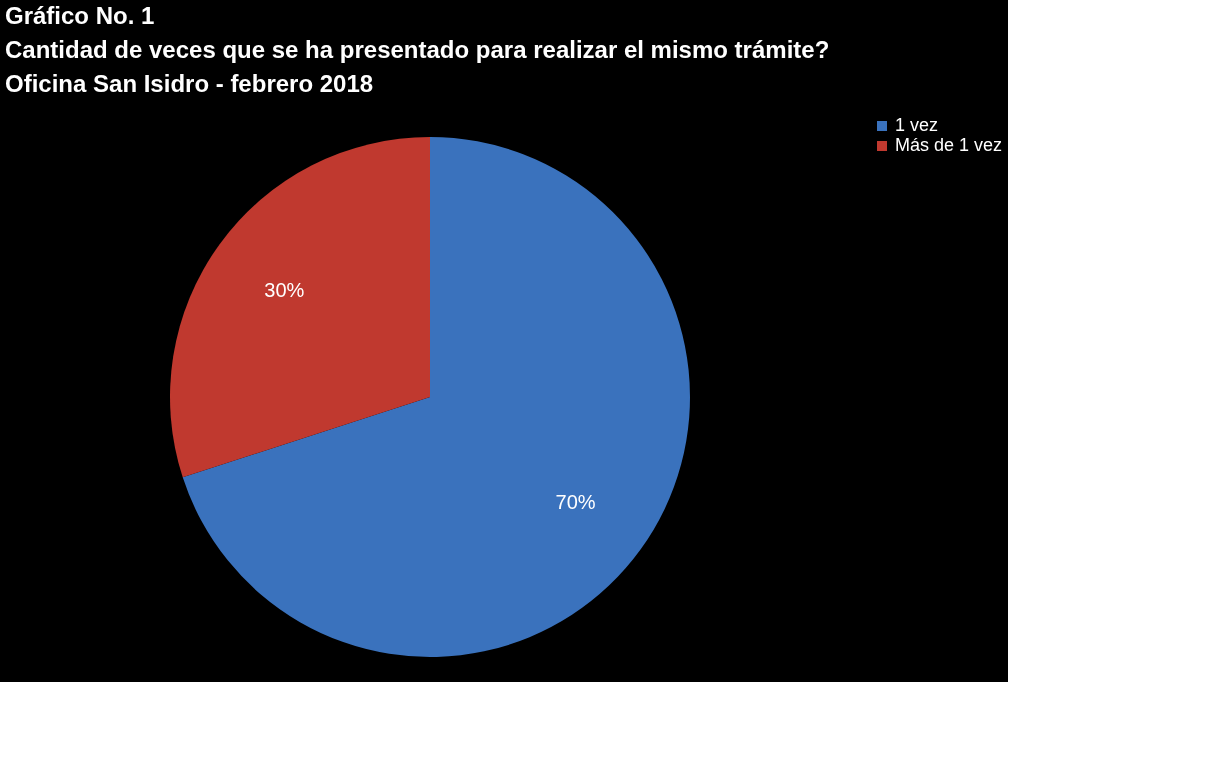 The image size is (1217, 765). I want to click on data-label: 30%, so click(284, 290).